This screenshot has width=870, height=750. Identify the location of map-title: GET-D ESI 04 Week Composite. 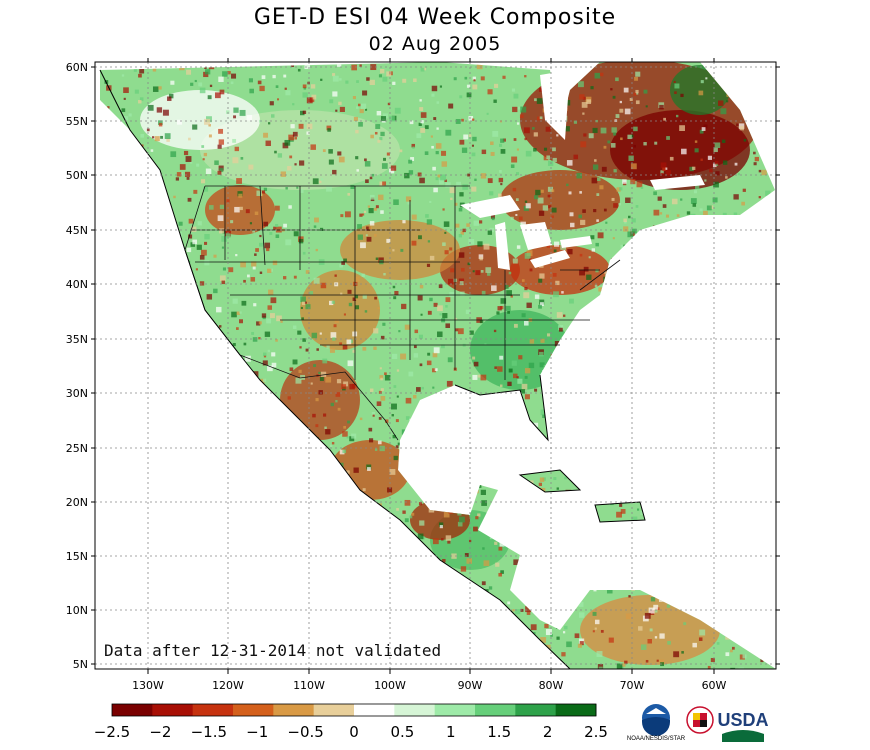
(435, 17).